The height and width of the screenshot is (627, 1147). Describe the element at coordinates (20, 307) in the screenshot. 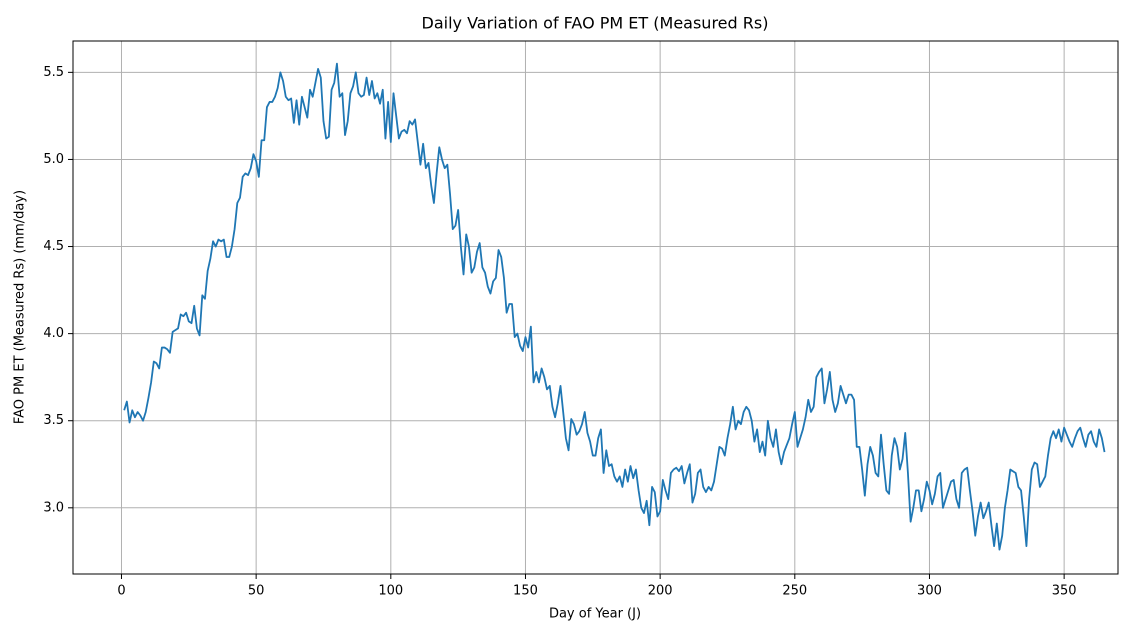

I see `y-axis-label: FAO PM ET (Measured Rs) (mm/day)` at that location.